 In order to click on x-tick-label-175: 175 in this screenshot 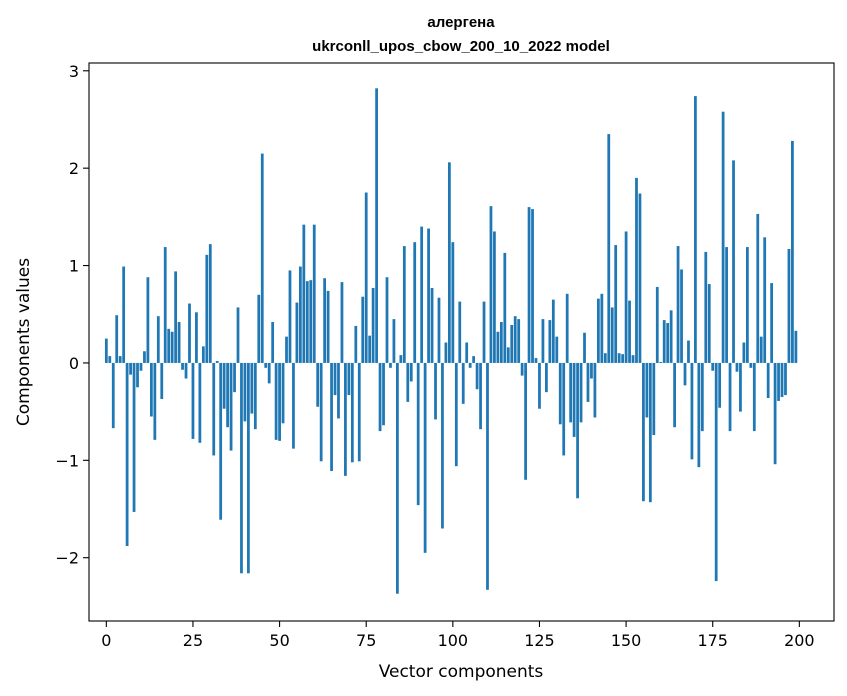, I will do `click(712, 640)`.